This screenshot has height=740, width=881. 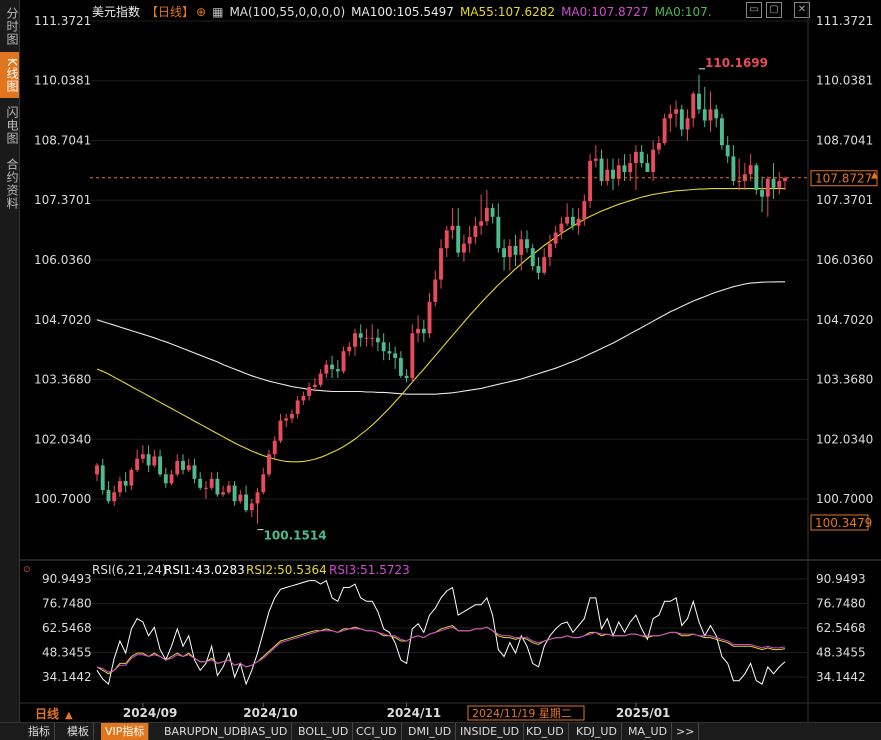 I want to click on tab-kline: K线图, so click(x=9, y=75).